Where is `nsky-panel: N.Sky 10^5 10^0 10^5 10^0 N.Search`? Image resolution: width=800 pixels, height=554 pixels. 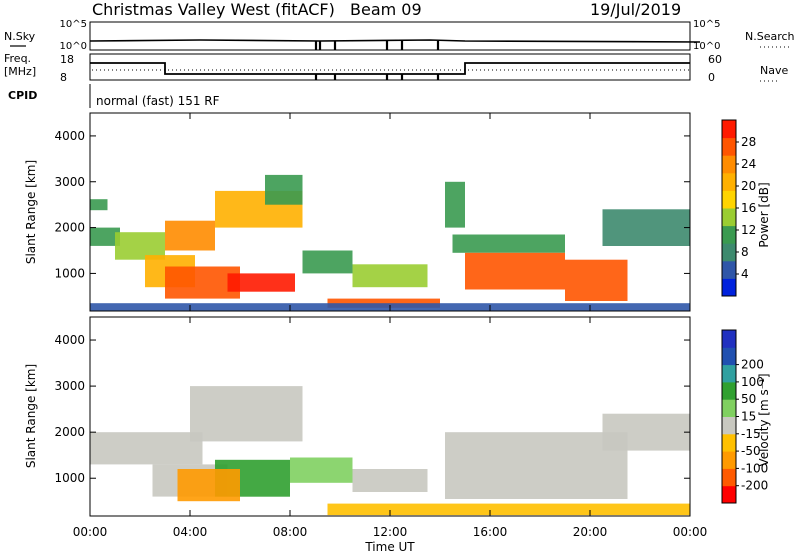 nsky-panel: N.Sky 10^5 10^0 10^5 10^0 N.Search is located at coordinates (399, 35).